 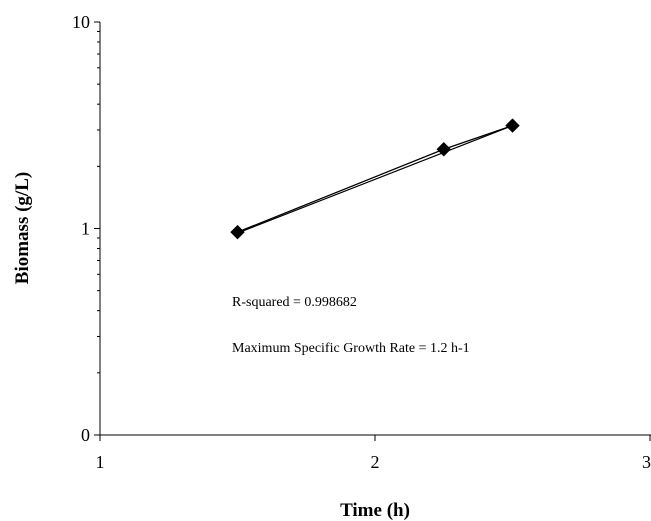 What do you see at coordinates (100, 462) in the screenshot?
I see `x-tick-label: 1` at bounding box center [100, 462].